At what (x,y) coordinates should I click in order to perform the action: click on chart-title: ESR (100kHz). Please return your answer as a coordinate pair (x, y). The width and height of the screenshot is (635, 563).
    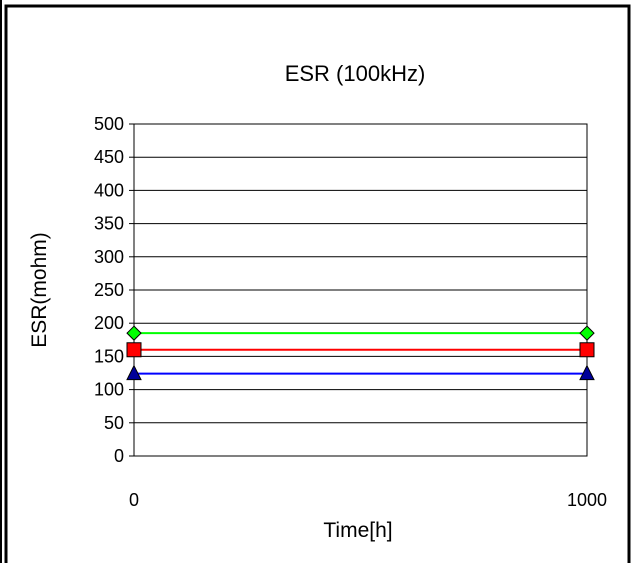
    Looking at the image, I should click on (355, 73).